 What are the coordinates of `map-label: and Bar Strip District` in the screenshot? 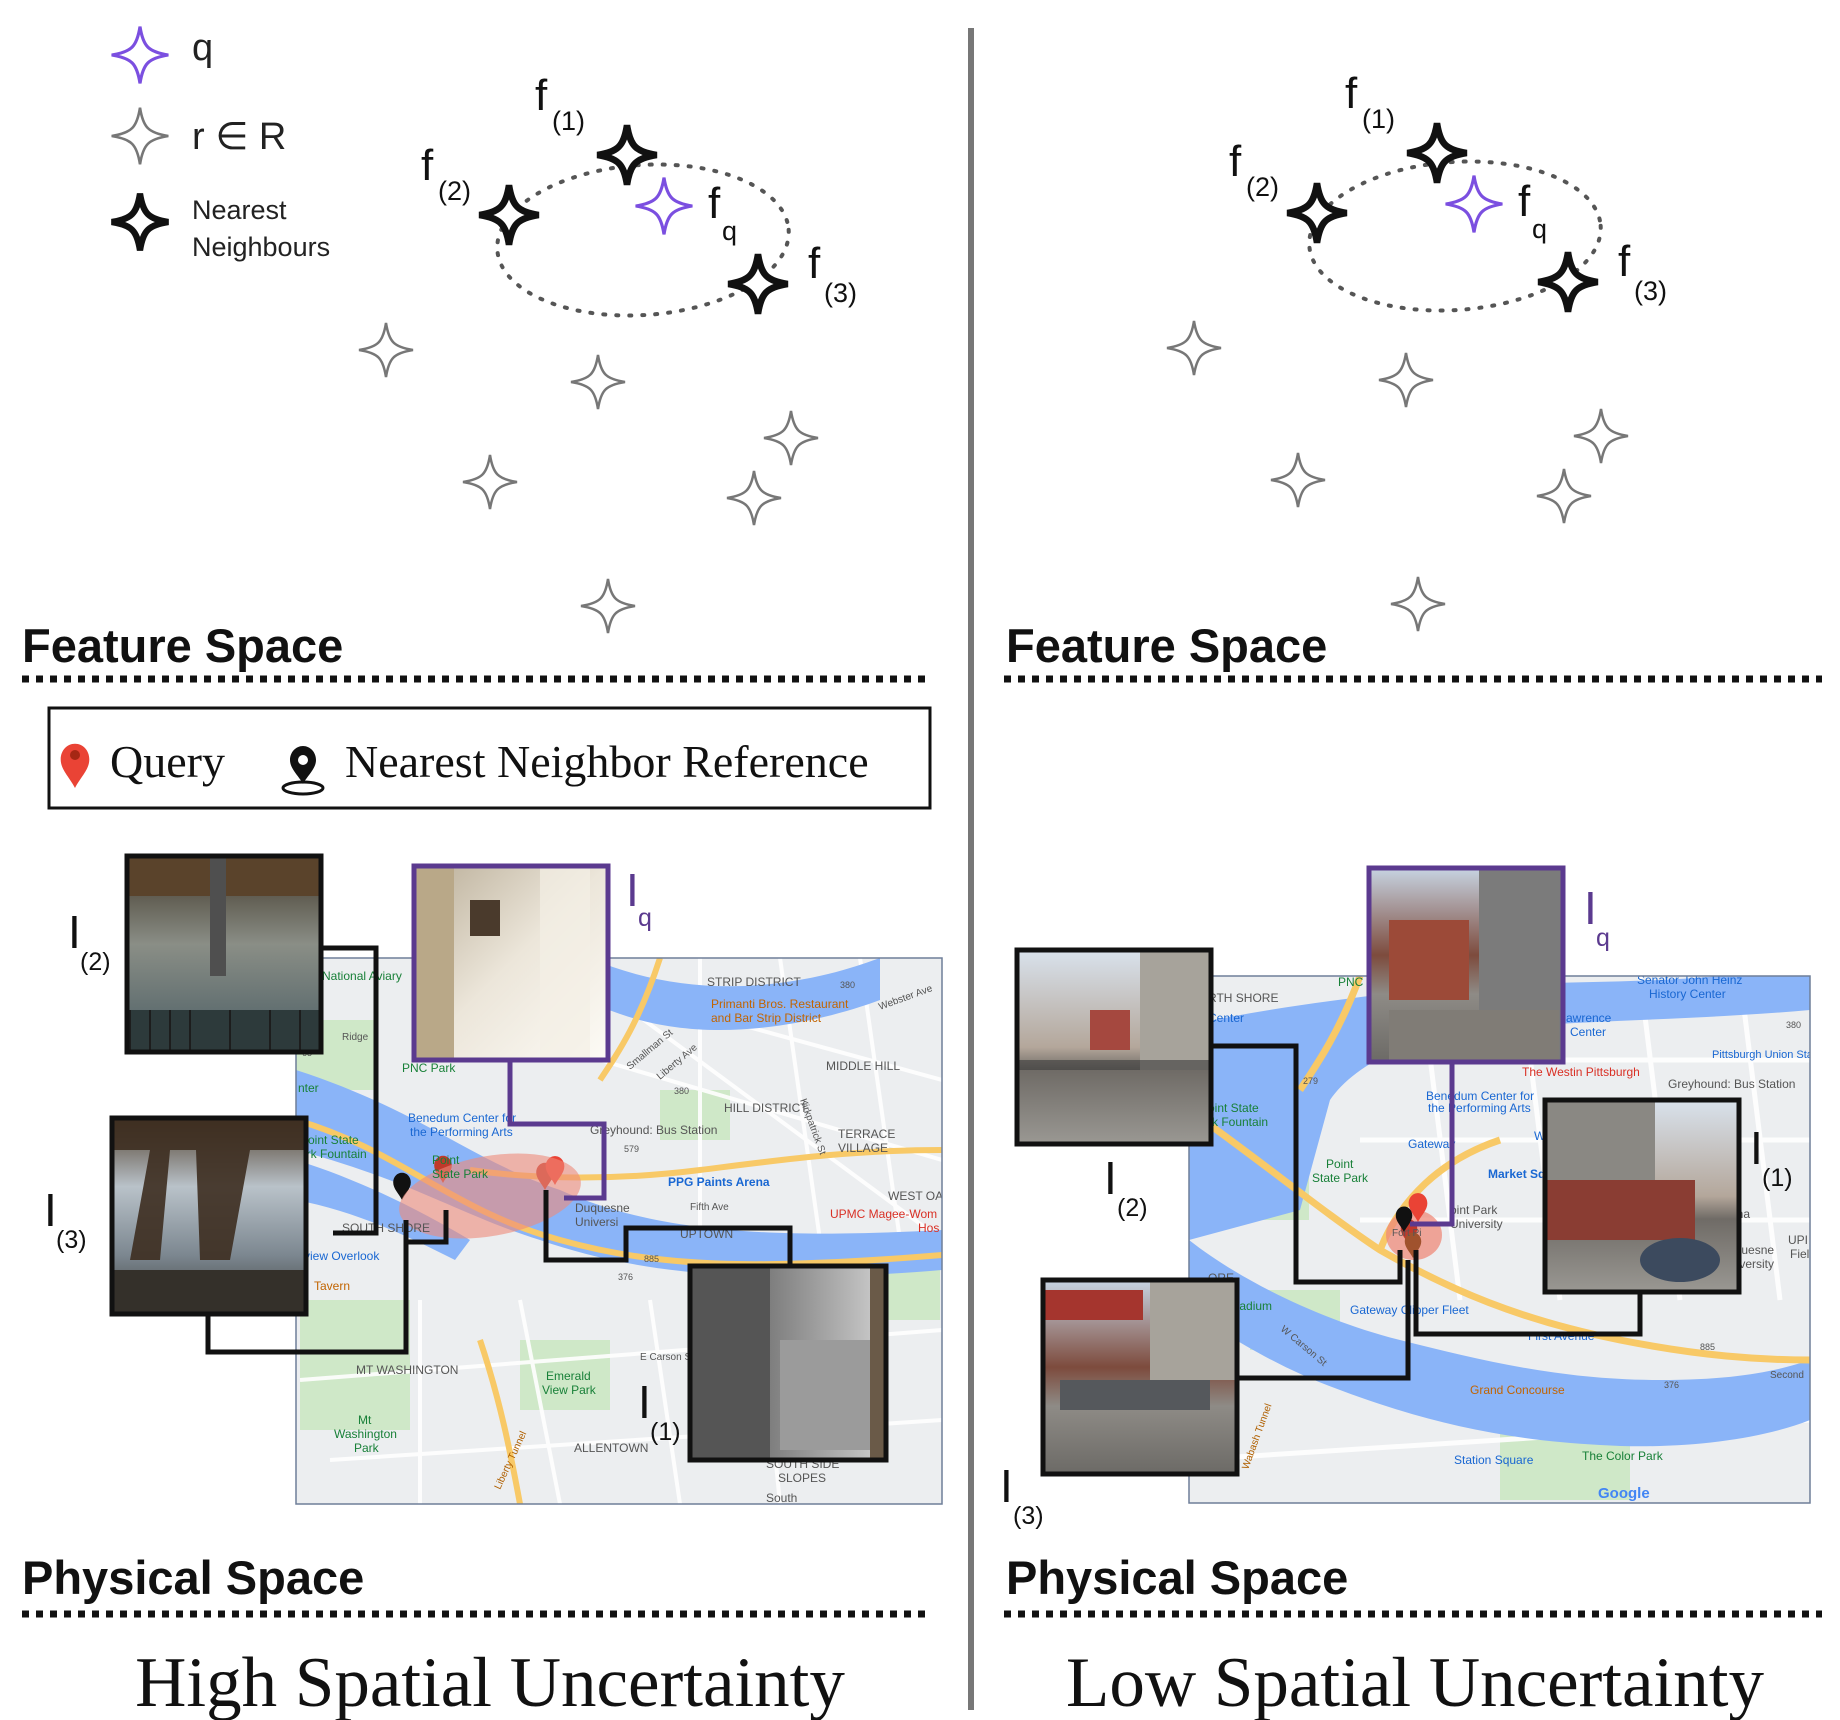 It's located at (766, 1018).